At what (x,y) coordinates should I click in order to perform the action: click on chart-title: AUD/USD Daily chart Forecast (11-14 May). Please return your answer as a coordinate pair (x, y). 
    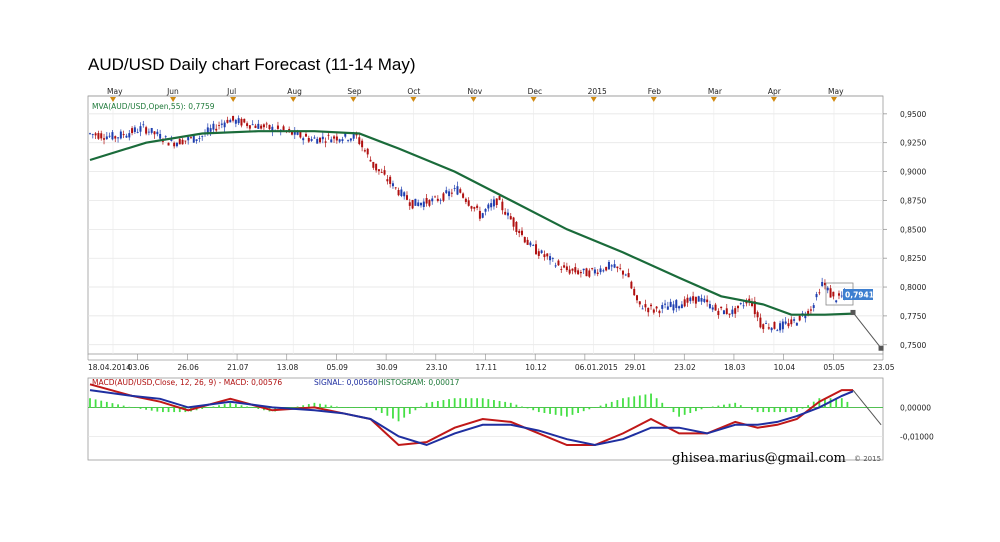
    Looking at the image, I should click on (252, 64).